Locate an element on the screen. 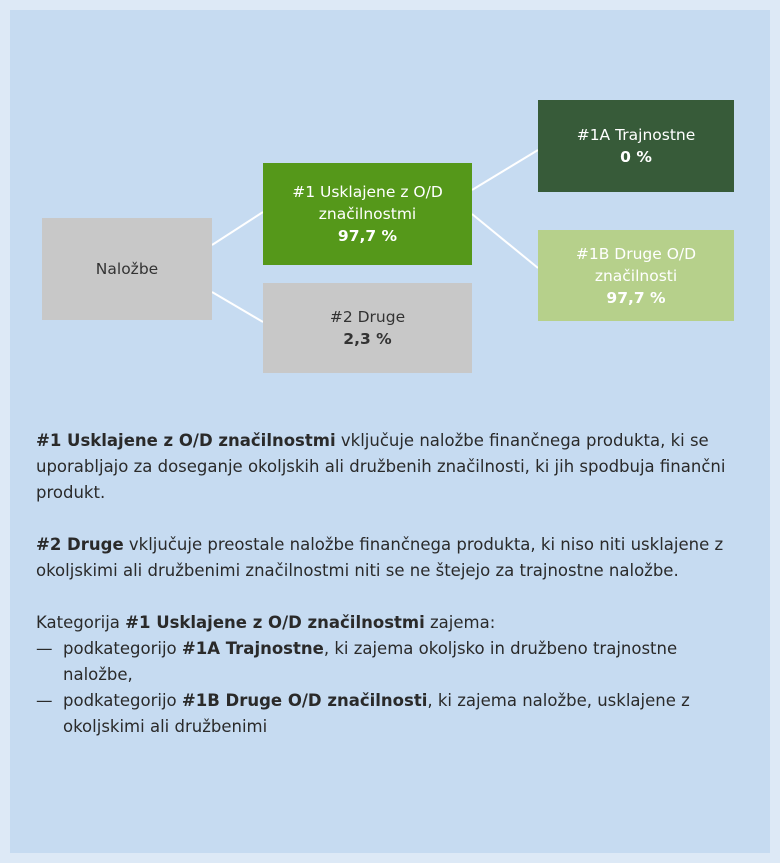 The height and width of the screenshot is (863, 780). node-sustainable: #1A Trajnostne 0 % is located at coordinates (636, 146).